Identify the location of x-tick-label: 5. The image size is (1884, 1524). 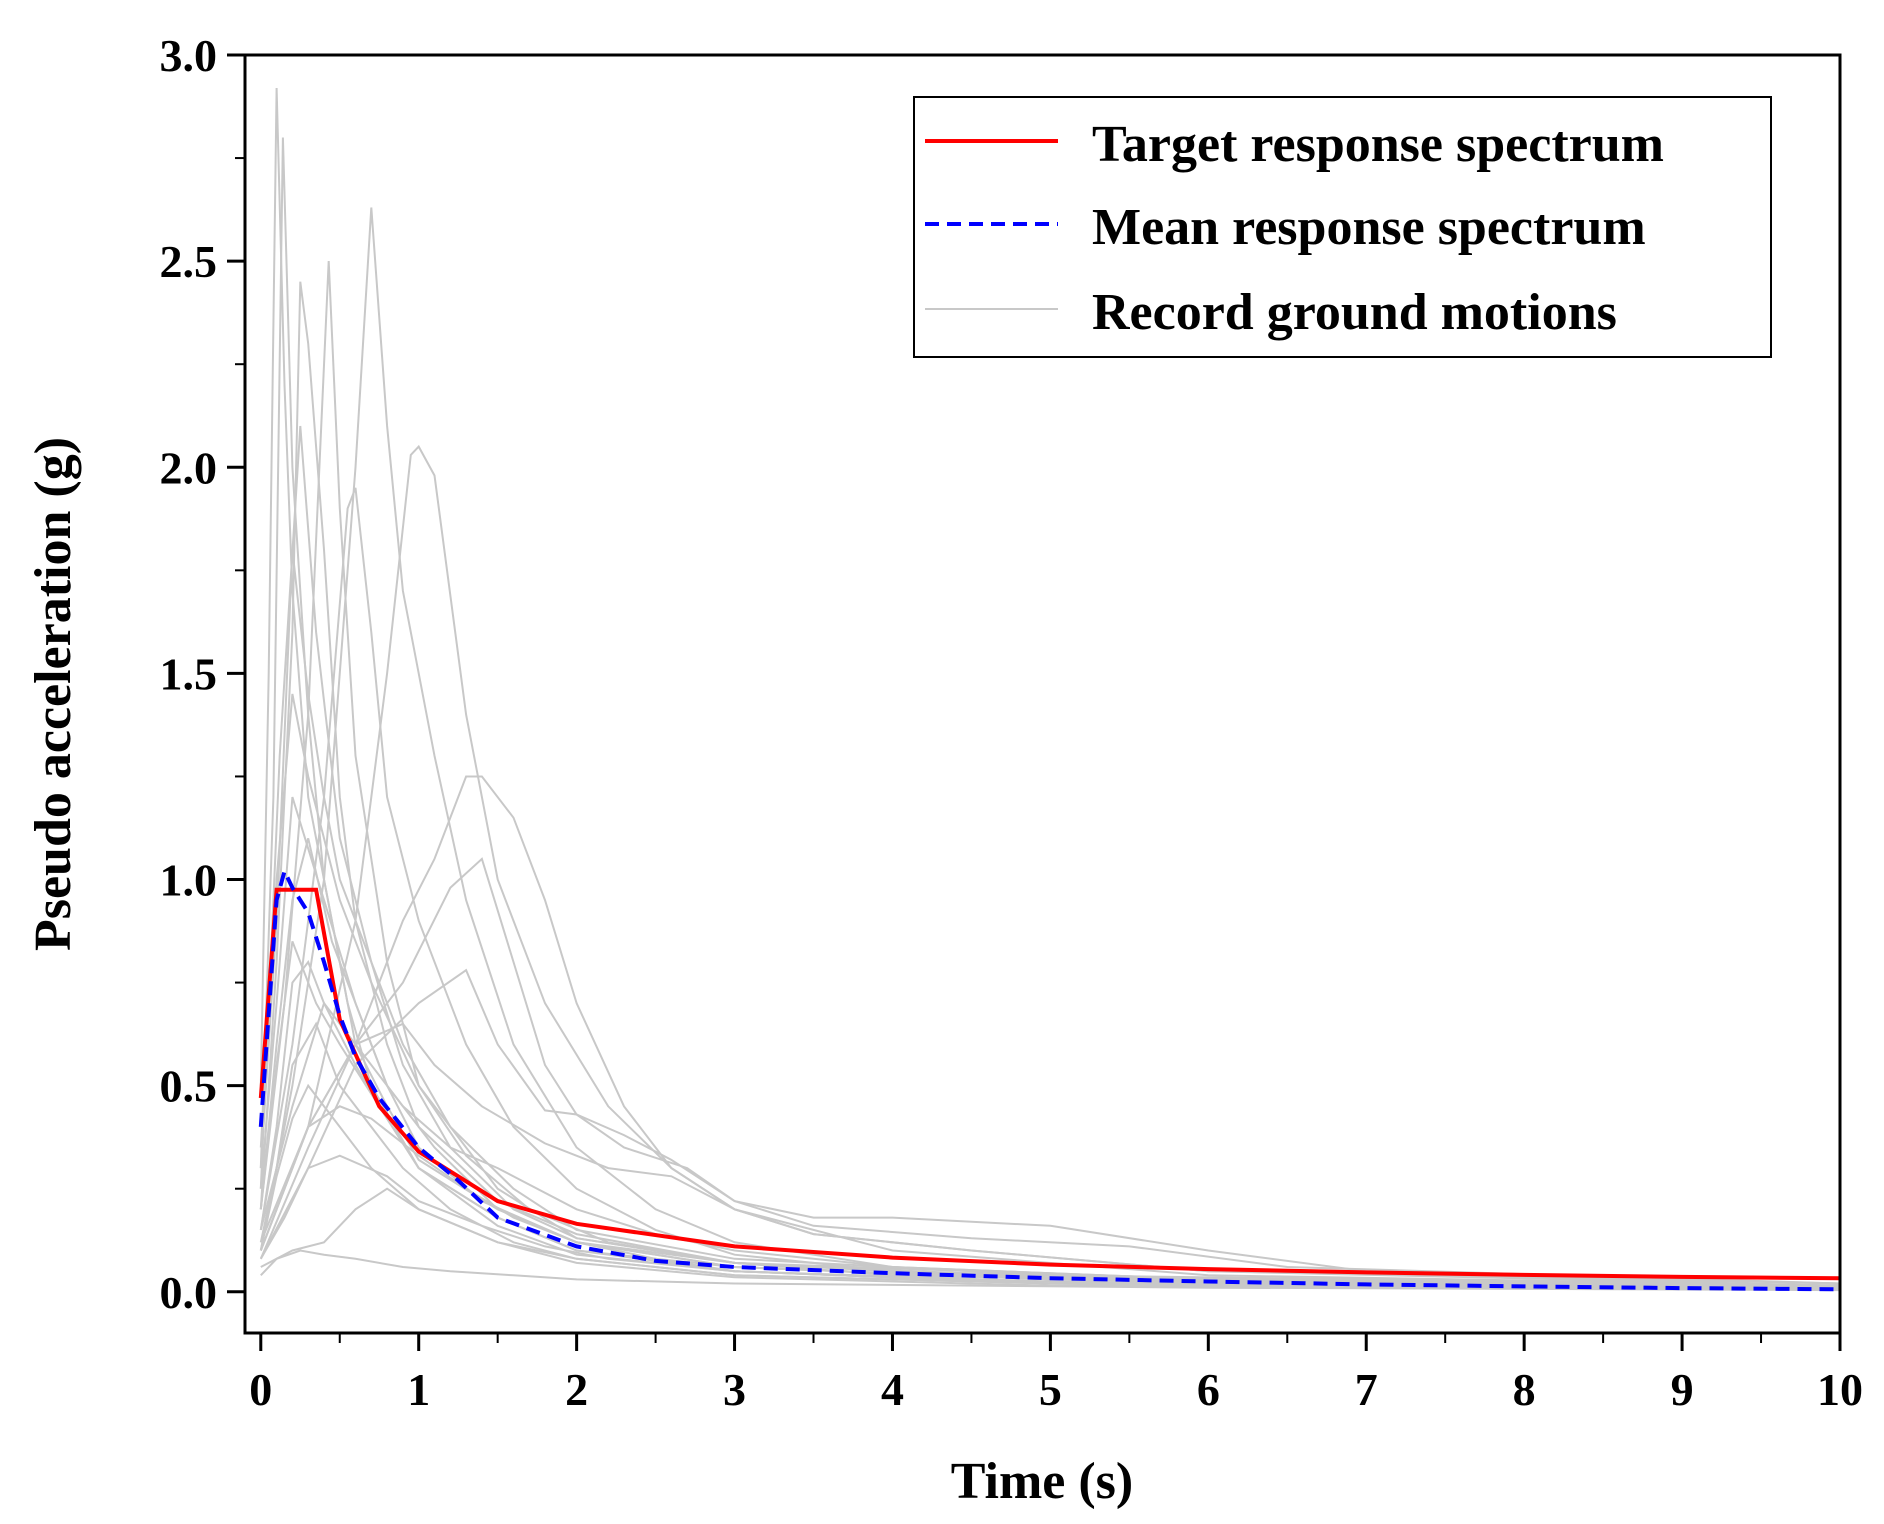
(1050, 1389).